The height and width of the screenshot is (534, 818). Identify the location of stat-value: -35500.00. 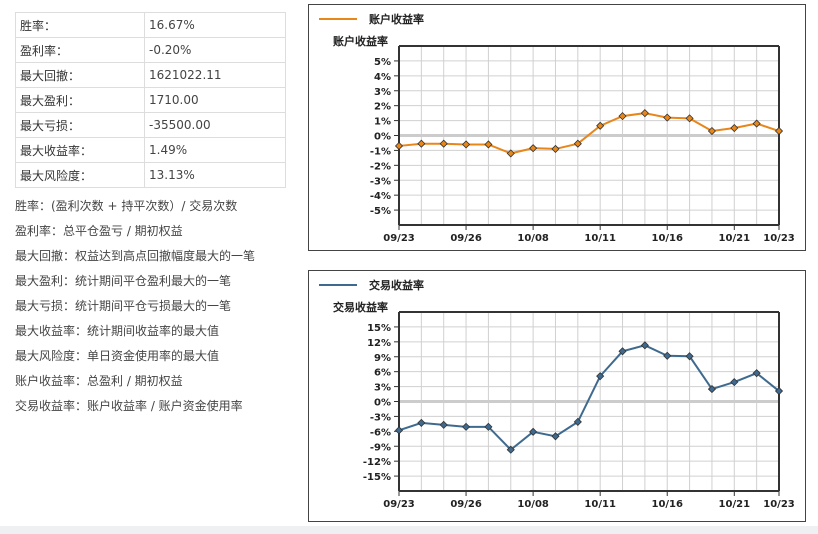
(215, 125).